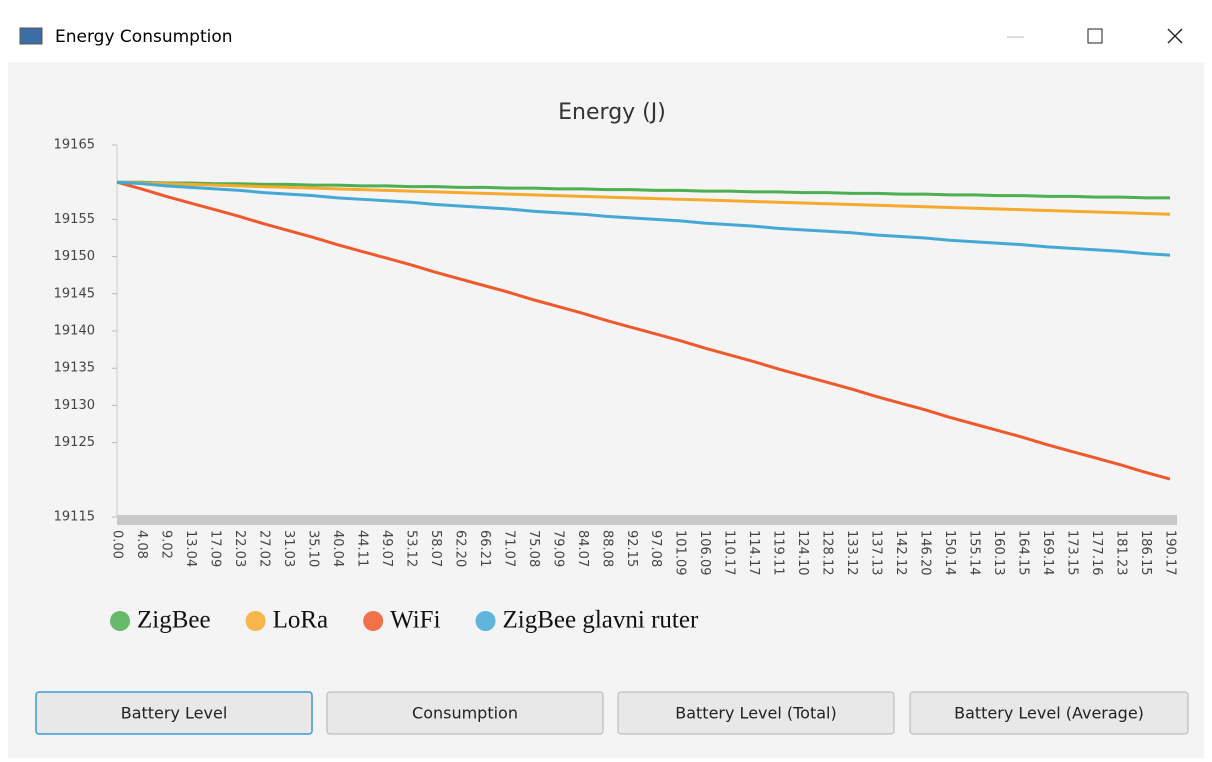 This screenshot has width=1212, height=762. What do you see at coordinates (74, 517) in the screenshot?
I see `y-tick-label: 19115` at bounding box center [74, 517].